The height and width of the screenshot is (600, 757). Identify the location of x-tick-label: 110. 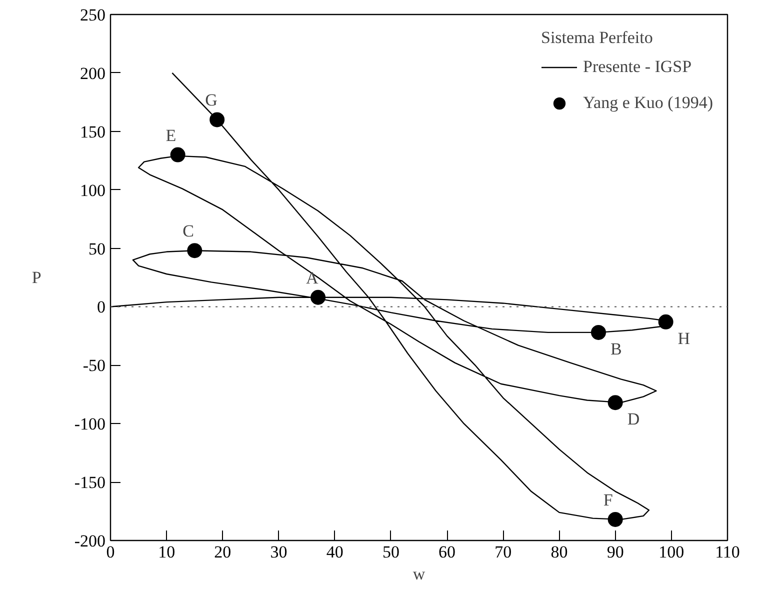
(727, 552).